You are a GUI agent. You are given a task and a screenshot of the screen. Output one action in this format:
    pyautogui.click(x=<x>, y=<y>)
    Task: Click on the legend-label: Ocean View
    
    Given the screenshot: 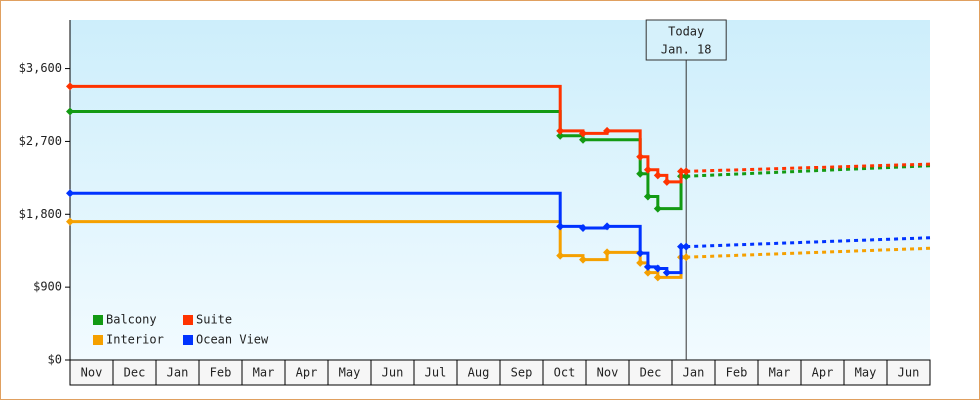 What is the action you would take?
    pyautogui.click(x=232, y=340)
    